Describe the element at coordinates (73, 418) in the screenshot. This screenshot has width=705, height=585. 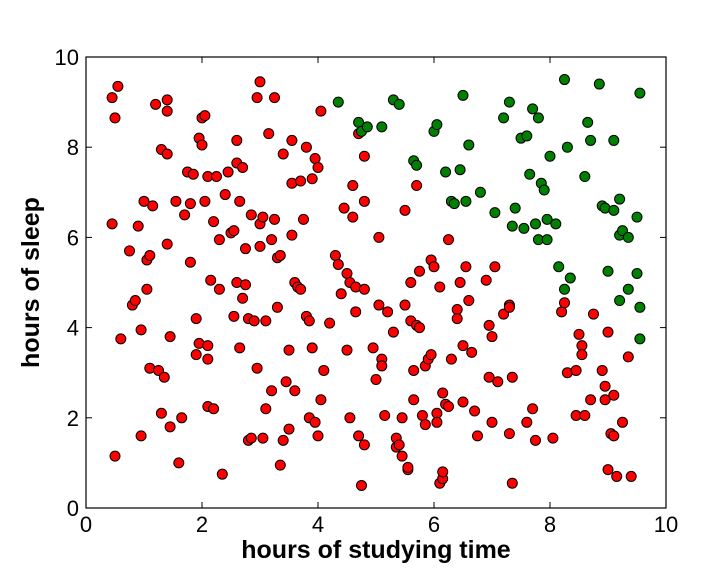
I see `y-tick-label: 2` at that location.